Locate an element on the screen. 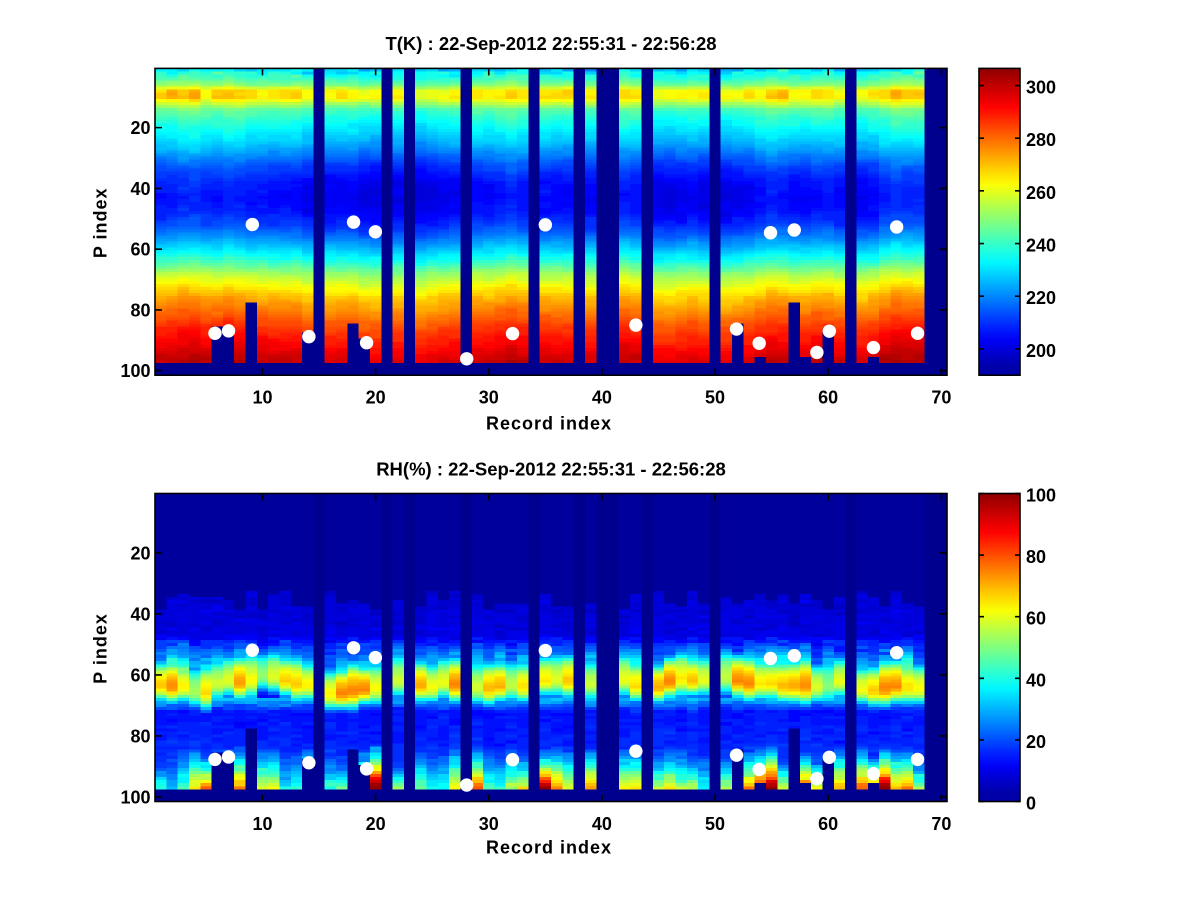 Image resolution: width=1200 pixels, height=900 pixels. svg-text: 220 is located at coordinates (1041, 298).